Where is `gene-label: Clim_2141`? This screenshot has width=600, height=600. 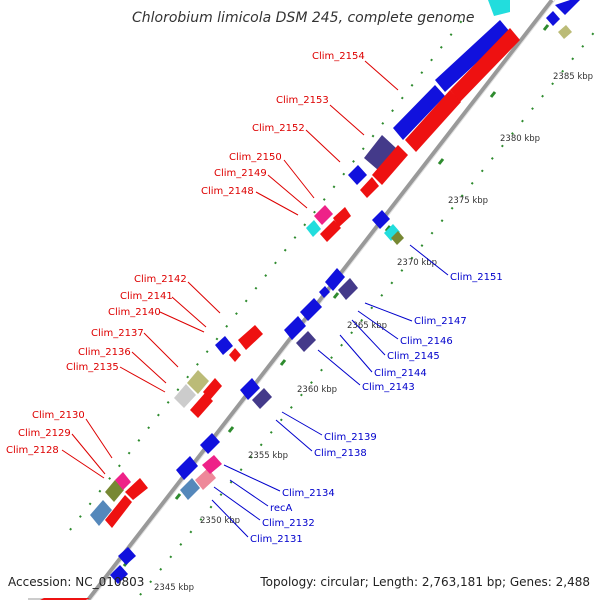
gene-label: Clim_2141 is located at coordinates (146, 296).